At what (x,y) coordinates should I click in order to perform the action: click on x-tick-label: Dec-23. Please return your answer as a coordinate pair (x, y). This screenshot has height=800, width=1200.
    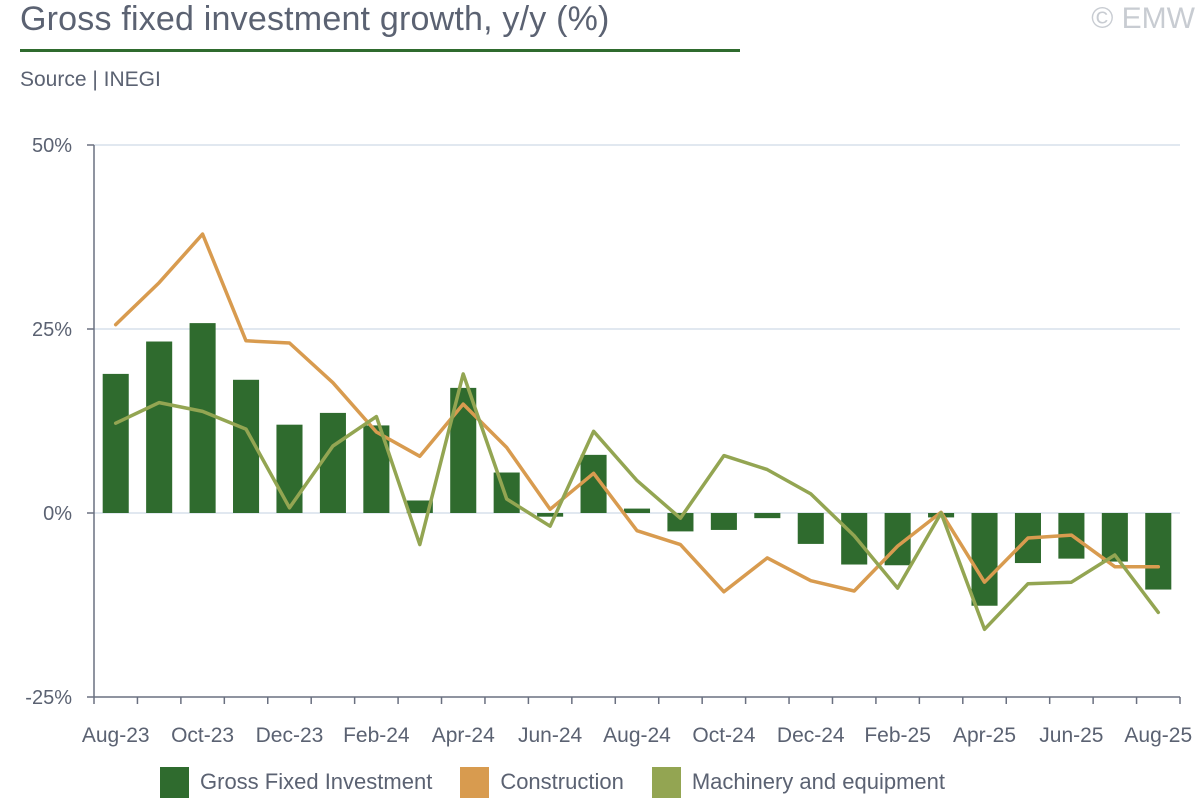
    Looking at the image, I should click on (290, 735).